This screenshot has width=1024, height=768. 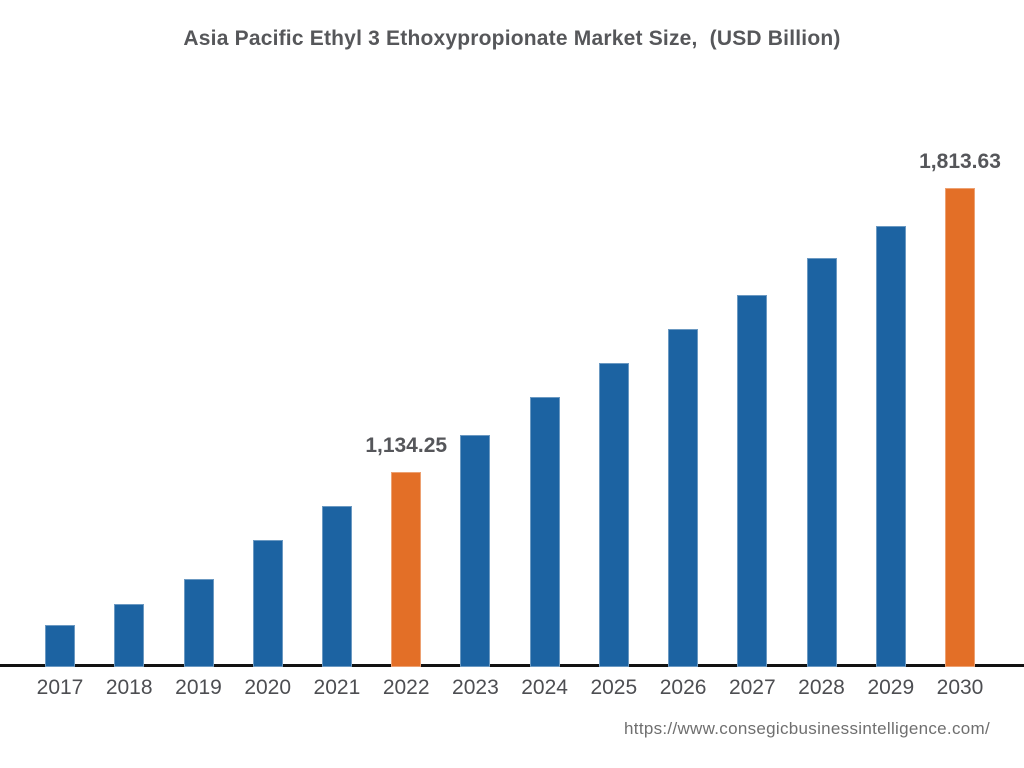 I want to click on bar-2020, so click(x=267, y=603).